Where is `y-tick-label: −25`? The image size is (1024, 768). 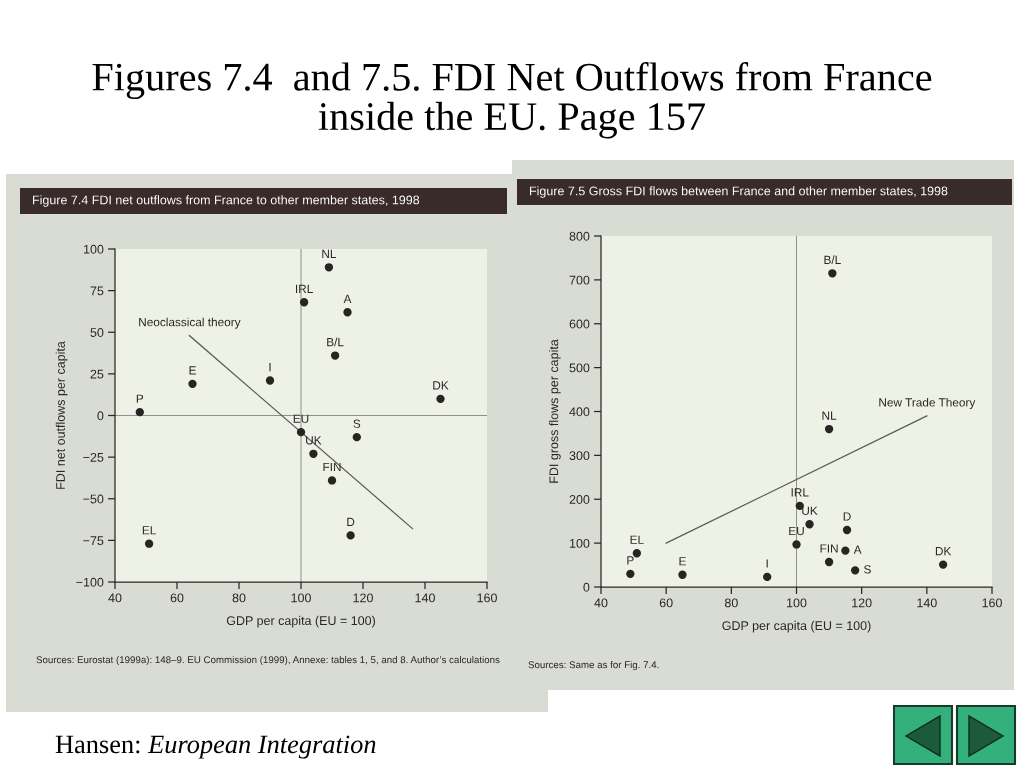
y-tick-label: −25 is located at coordinates (93, 457).